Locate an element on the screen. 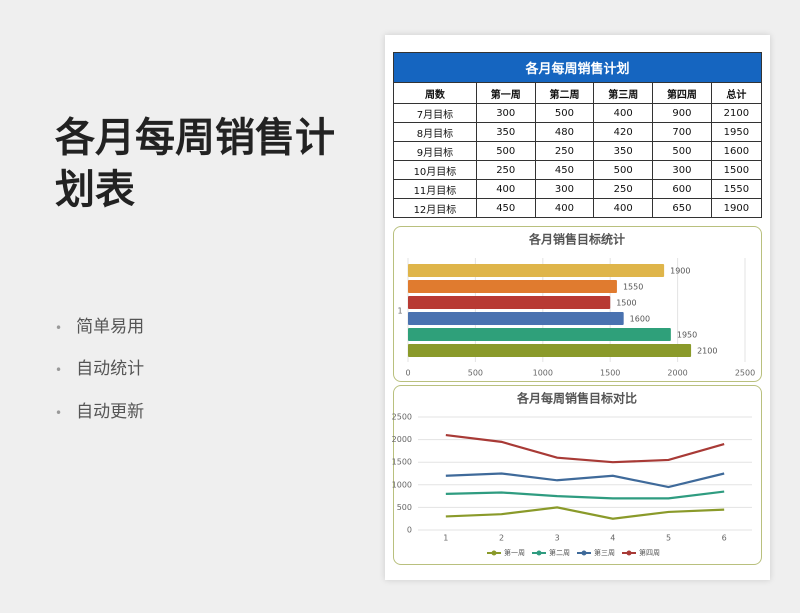  bullet: 自动更新 is located at coordinates (99, 409).